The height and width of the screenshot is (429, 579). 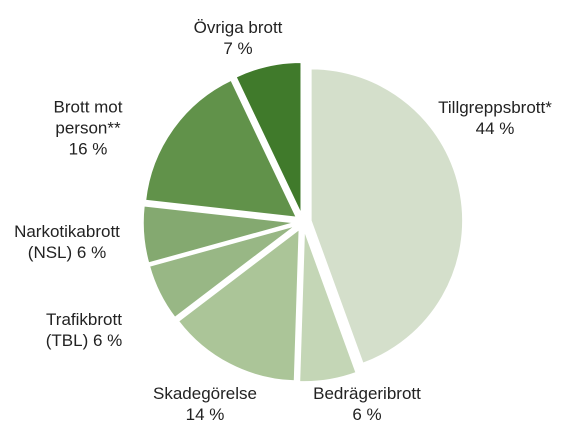 What do you see at coordinates (495, 107) in the screenshot?
I see `category-label: Tillgreppsbrott*` at bounding box center [495, 107].